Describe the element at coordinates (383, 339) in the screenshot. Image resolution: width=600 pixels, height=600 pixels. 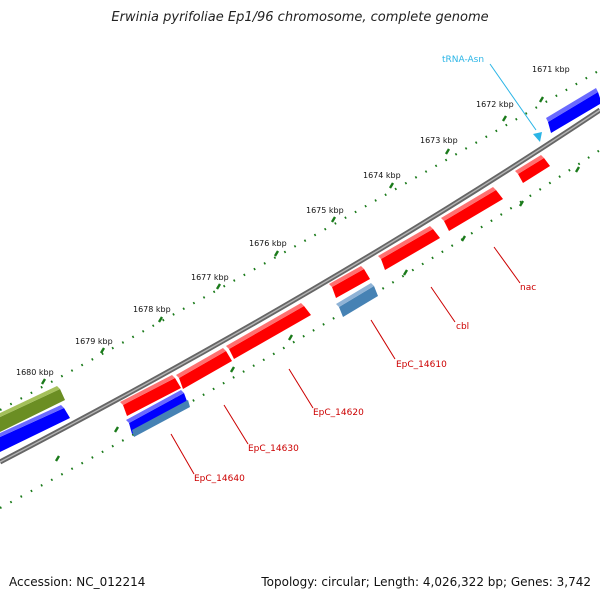
I see `epc14610-leader-line` at that location.